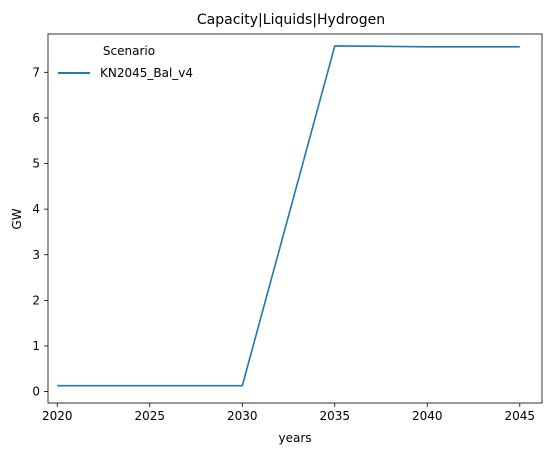 The width and height of the screenshot is (553, 456). I want to click on x-tick-label: 2020, so click(57, 416).